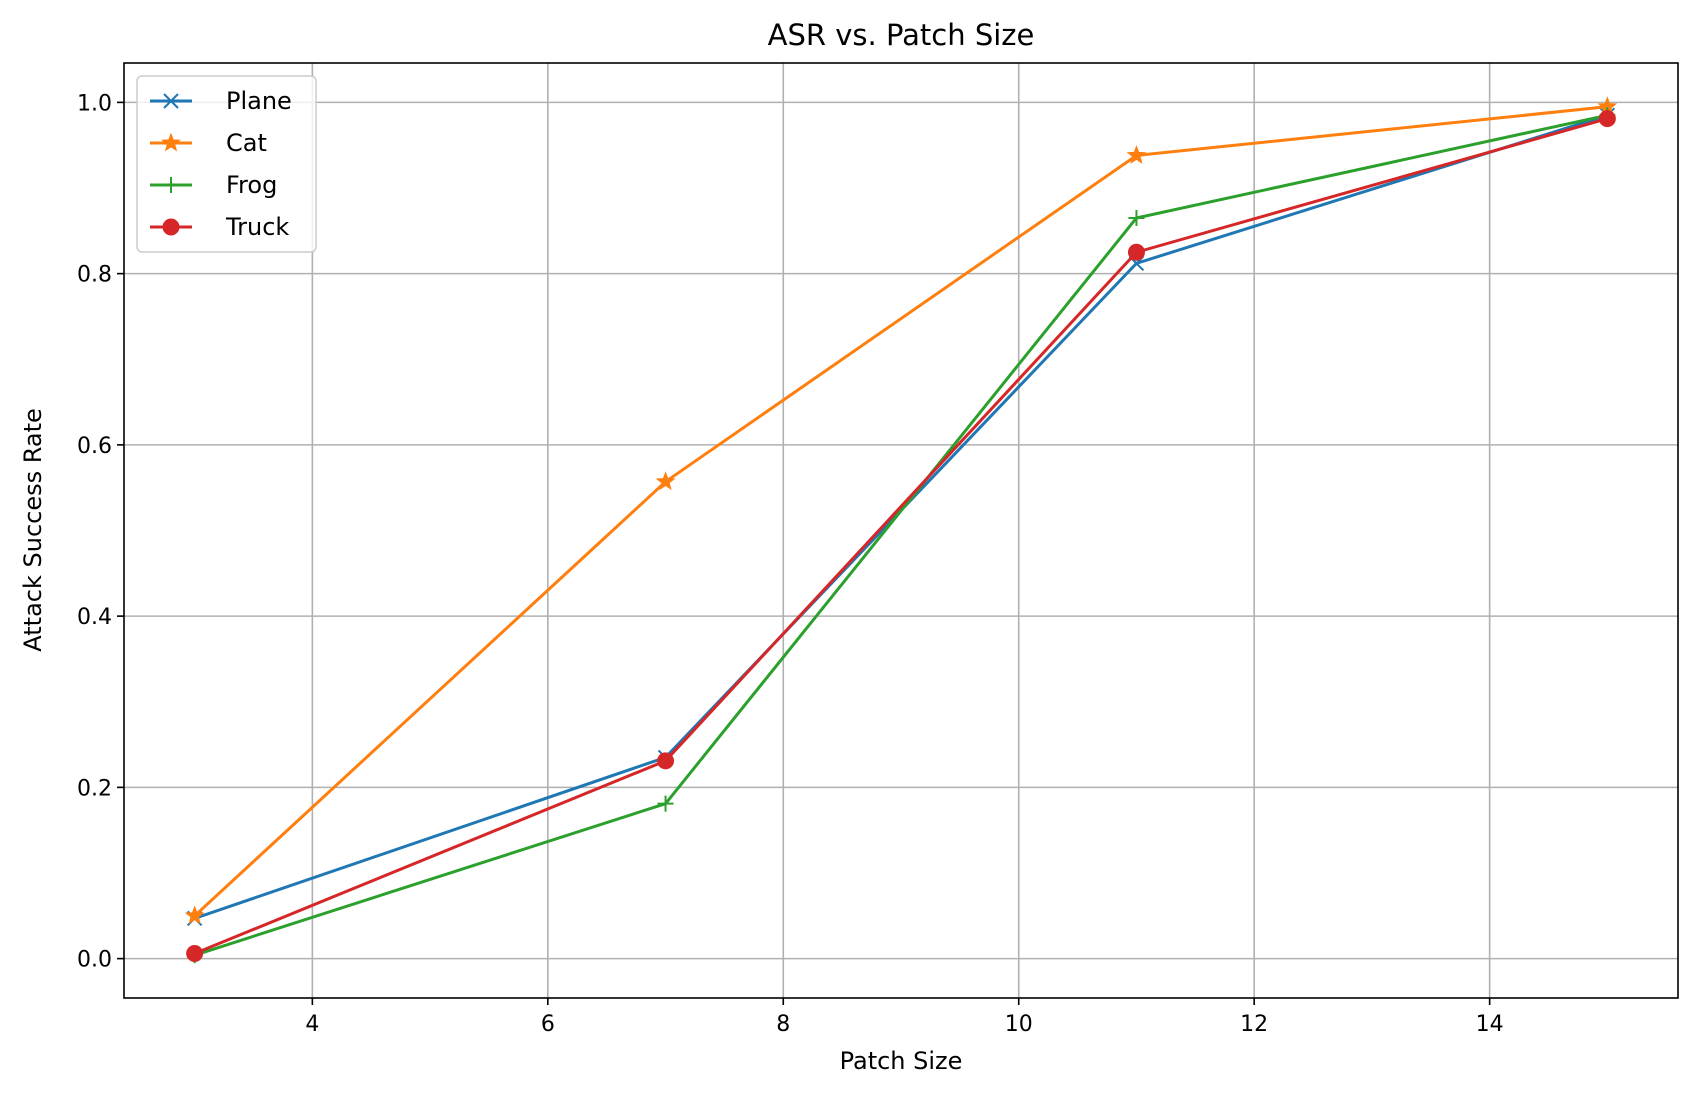 The image size is (1692, 1093). Describe the element at coordinates (901, 1061) in the screenshot. I see `x-axis-label: Patch Size` at that location.